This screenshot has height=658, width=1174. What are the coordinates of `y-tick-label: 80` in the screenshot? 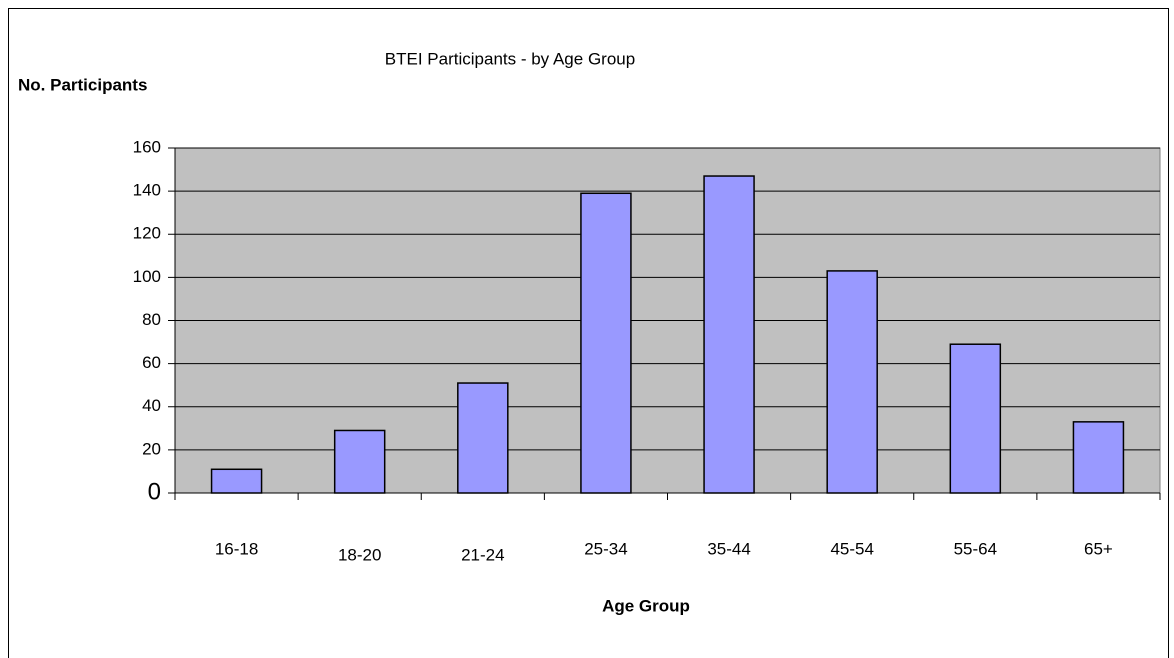 It's located at (151, 319).